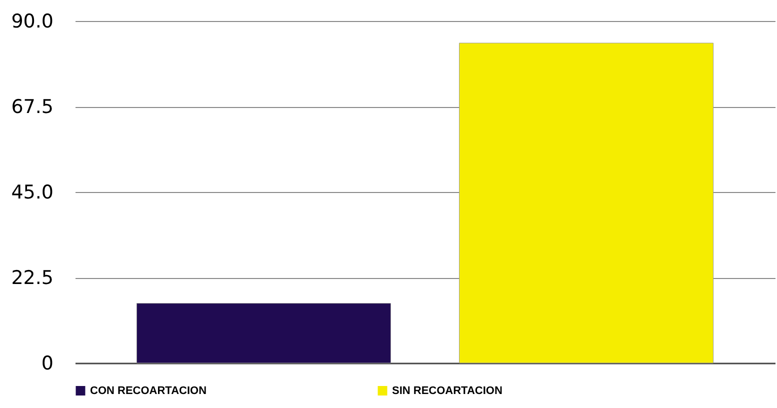 This screenshot has width=777, height=408. I want to click on y-tick-label: 90.0, so click(32, 21).